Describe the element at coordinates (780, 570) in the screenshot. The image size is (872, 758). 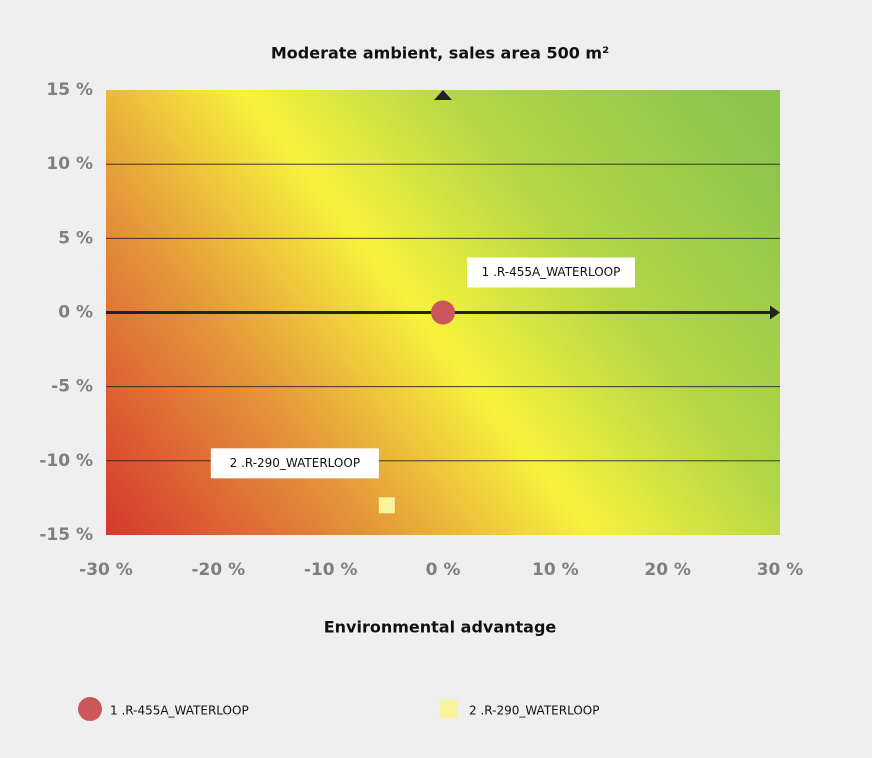
I see `x-tick-label: 30 %` at that location.